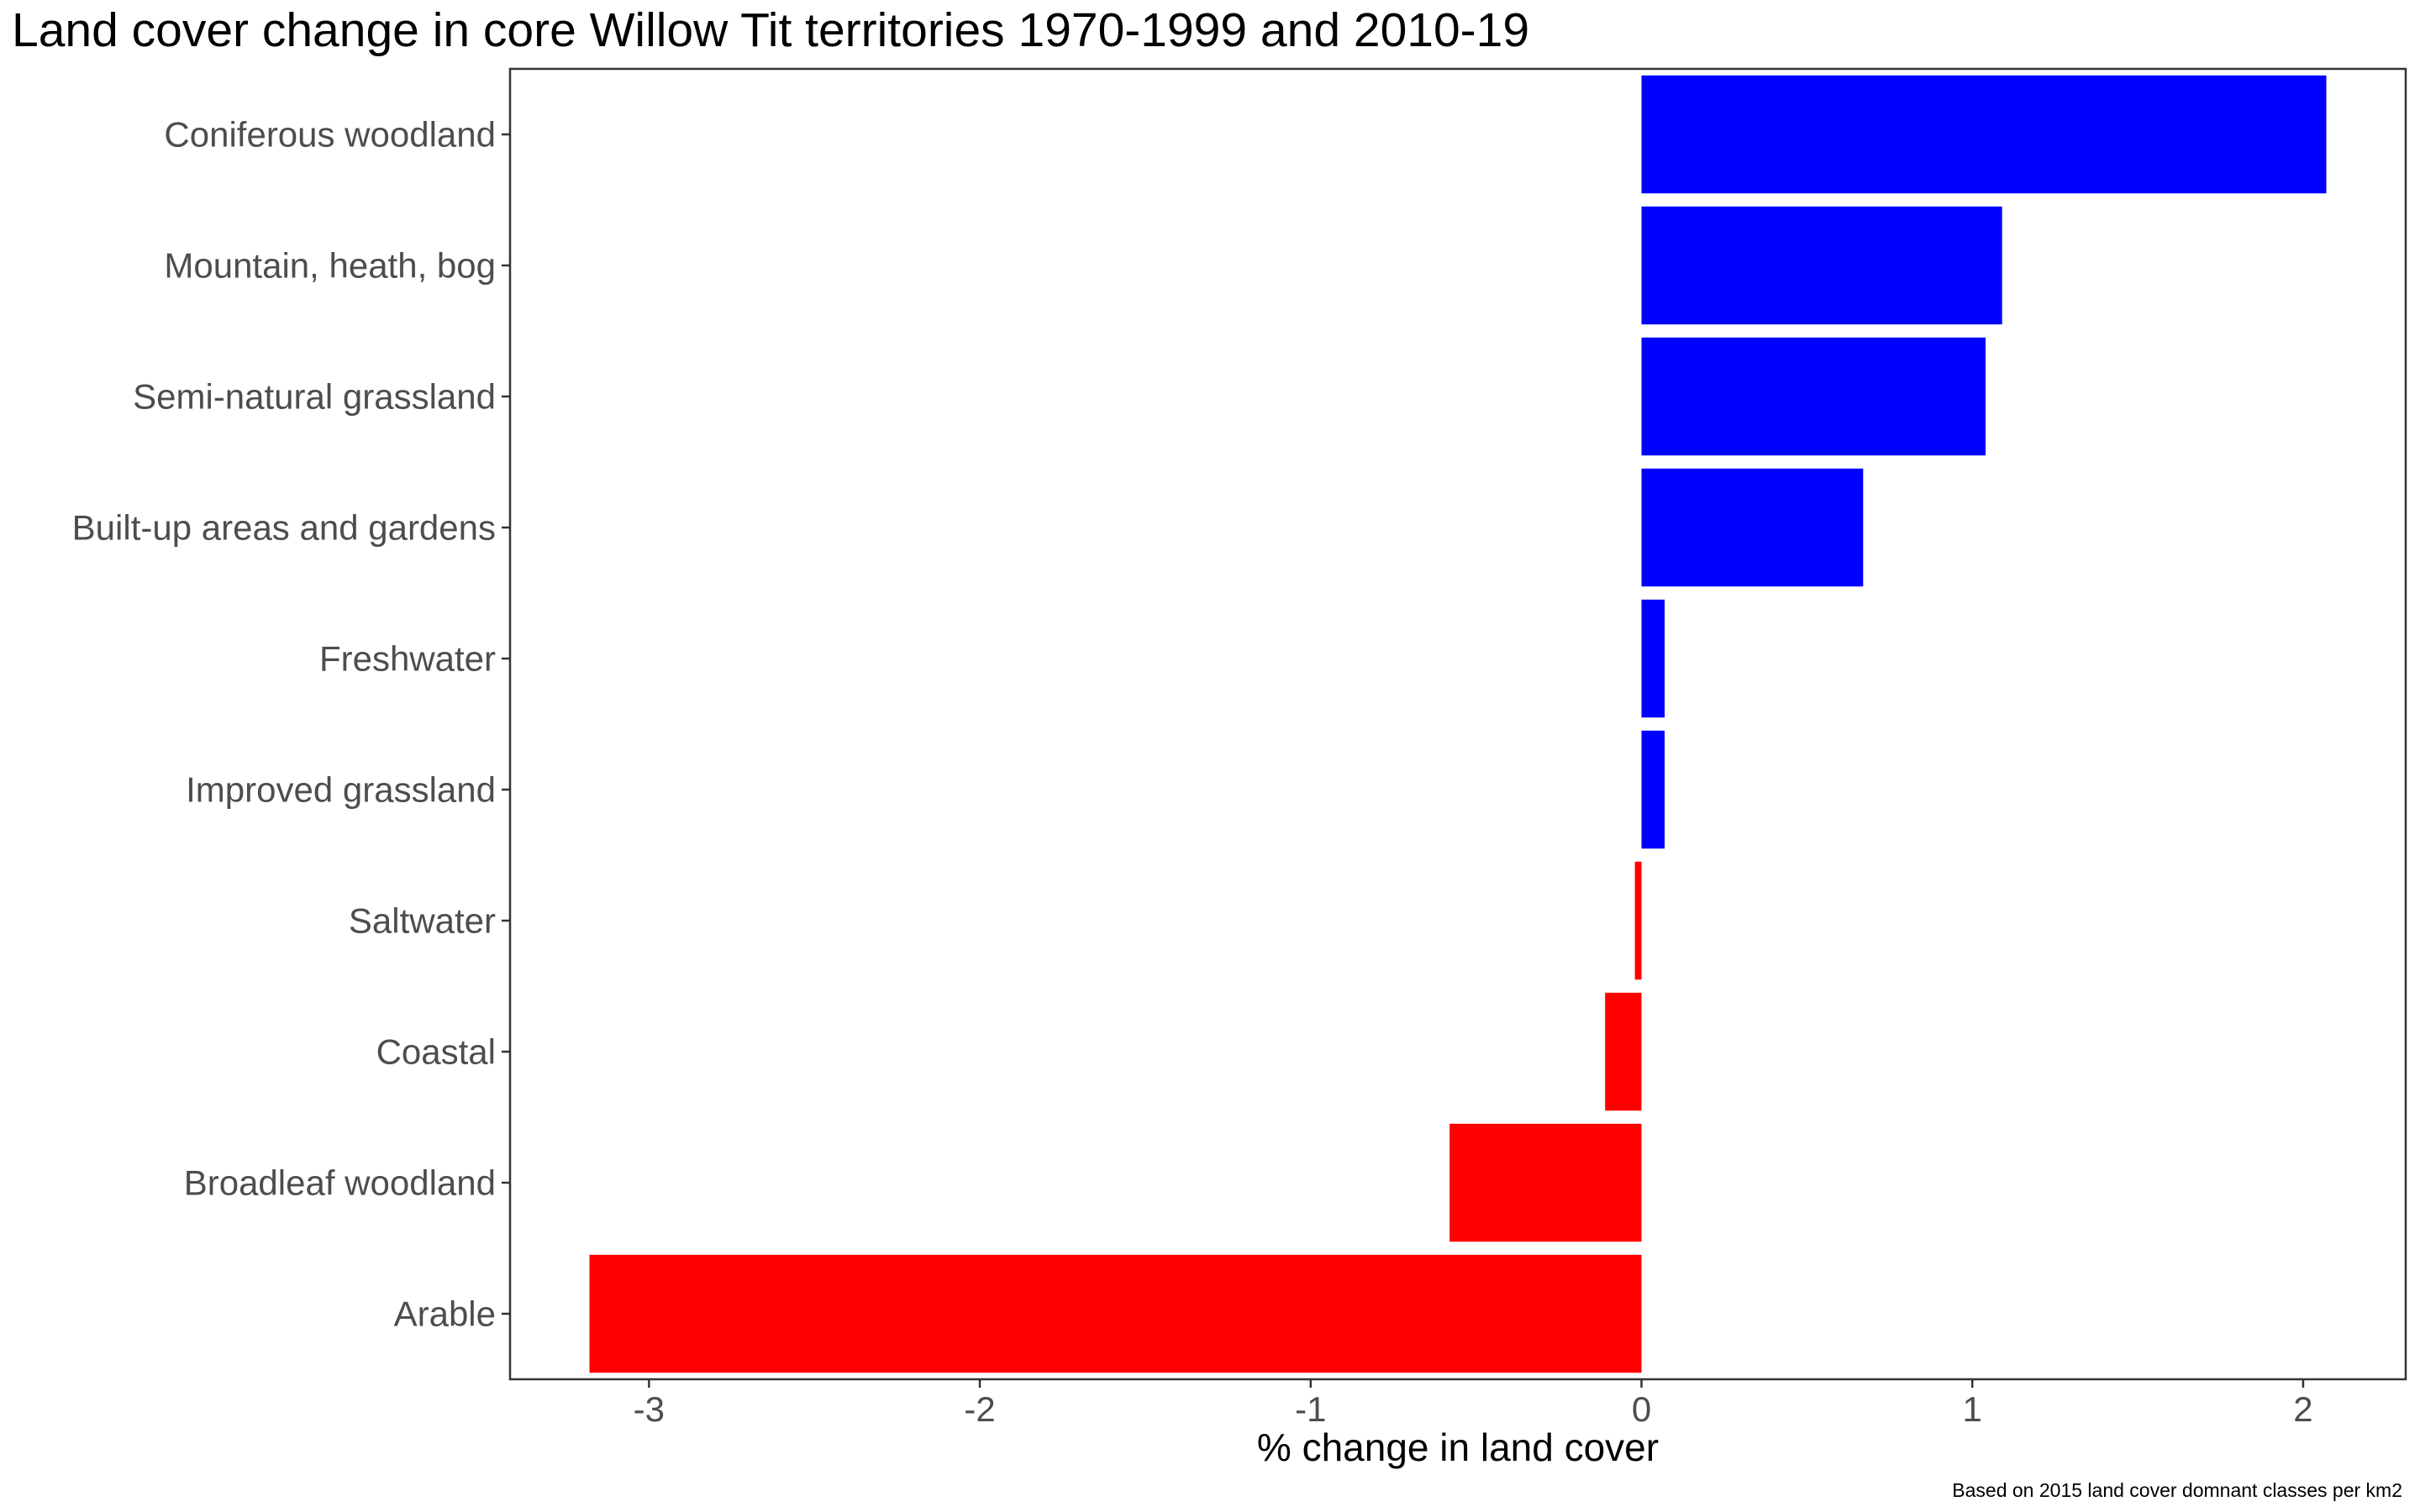 This screenshot has width=2420, height=1512. Describe the element at coordinates (1821, 265) in the screenshot. I see `bar-mountain-heath-bog` at that location.